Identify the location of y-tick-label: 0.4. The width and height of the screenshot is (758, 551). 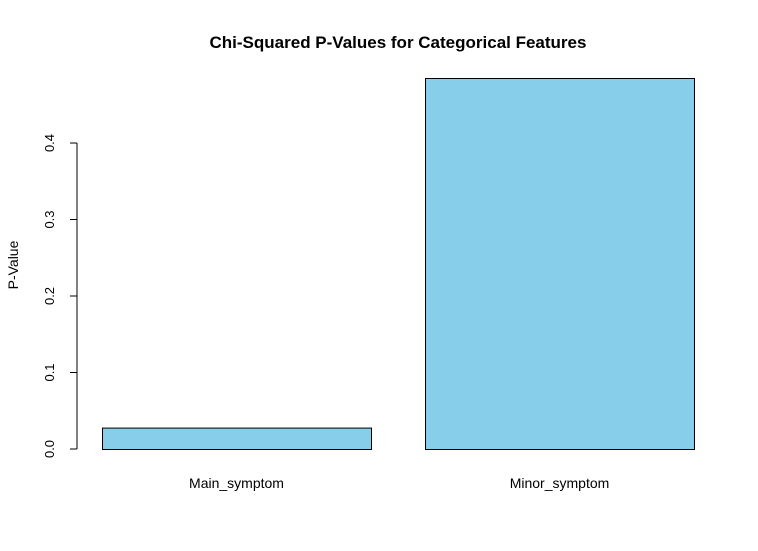
(49, 143).